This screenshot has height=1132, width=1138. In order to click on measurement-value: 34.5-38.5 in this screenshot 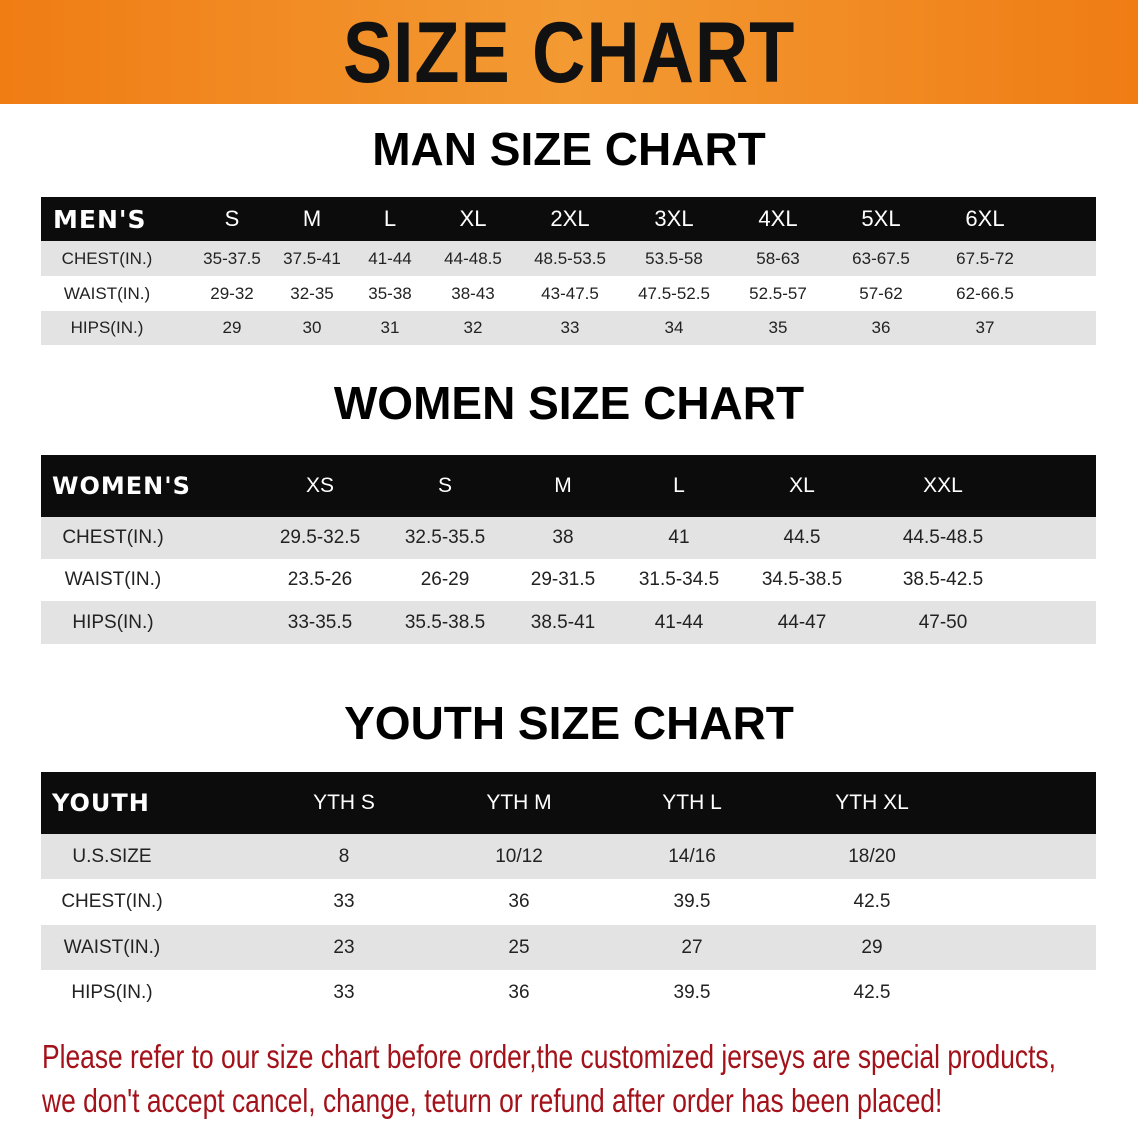, I will do `click(802, 579)`.